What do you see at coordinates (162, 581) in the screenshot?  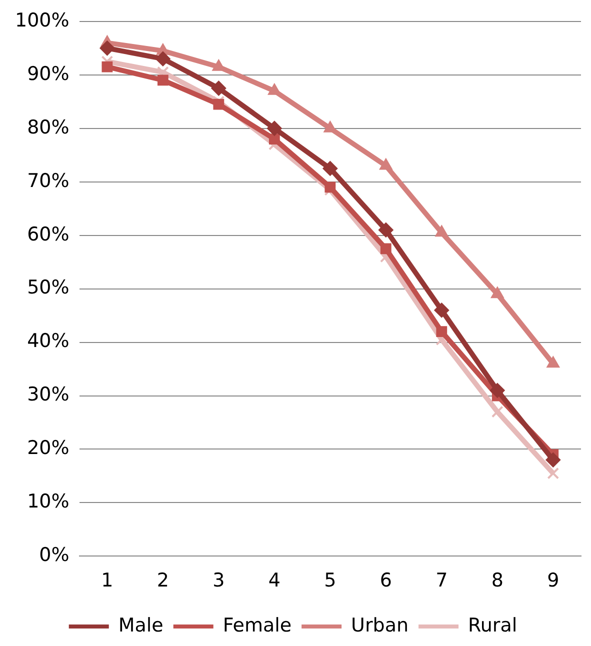 I see `x-tick-label: 2` at bounding box center [162, 581].